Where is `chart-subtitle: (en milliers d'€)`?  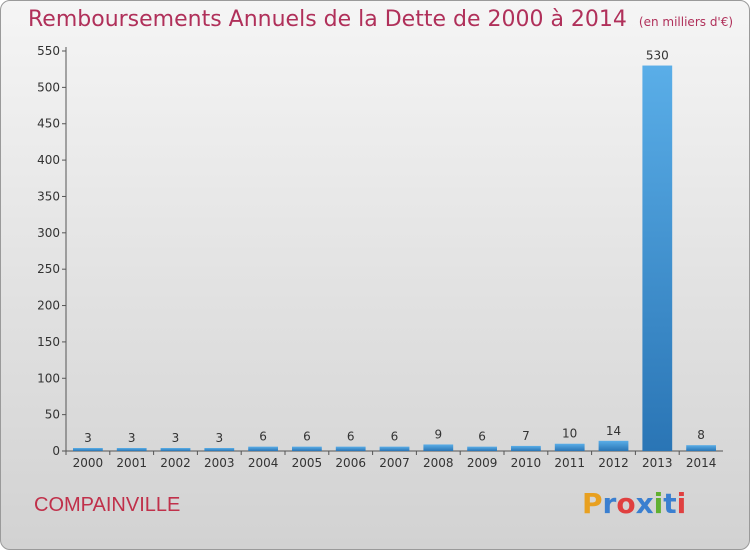
chart-subtitle: (en milliers d'€) is located at coordinates (686, 22).